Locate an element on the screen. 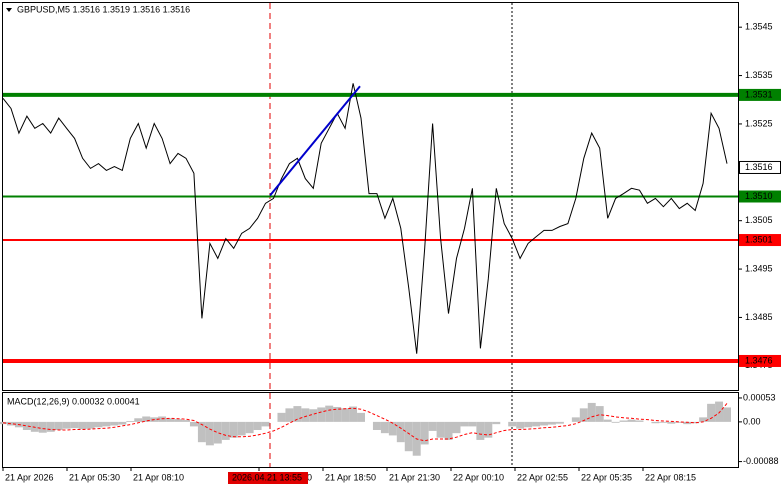  y-tick-label: 1.3485 is located at coordinates (759, 317).